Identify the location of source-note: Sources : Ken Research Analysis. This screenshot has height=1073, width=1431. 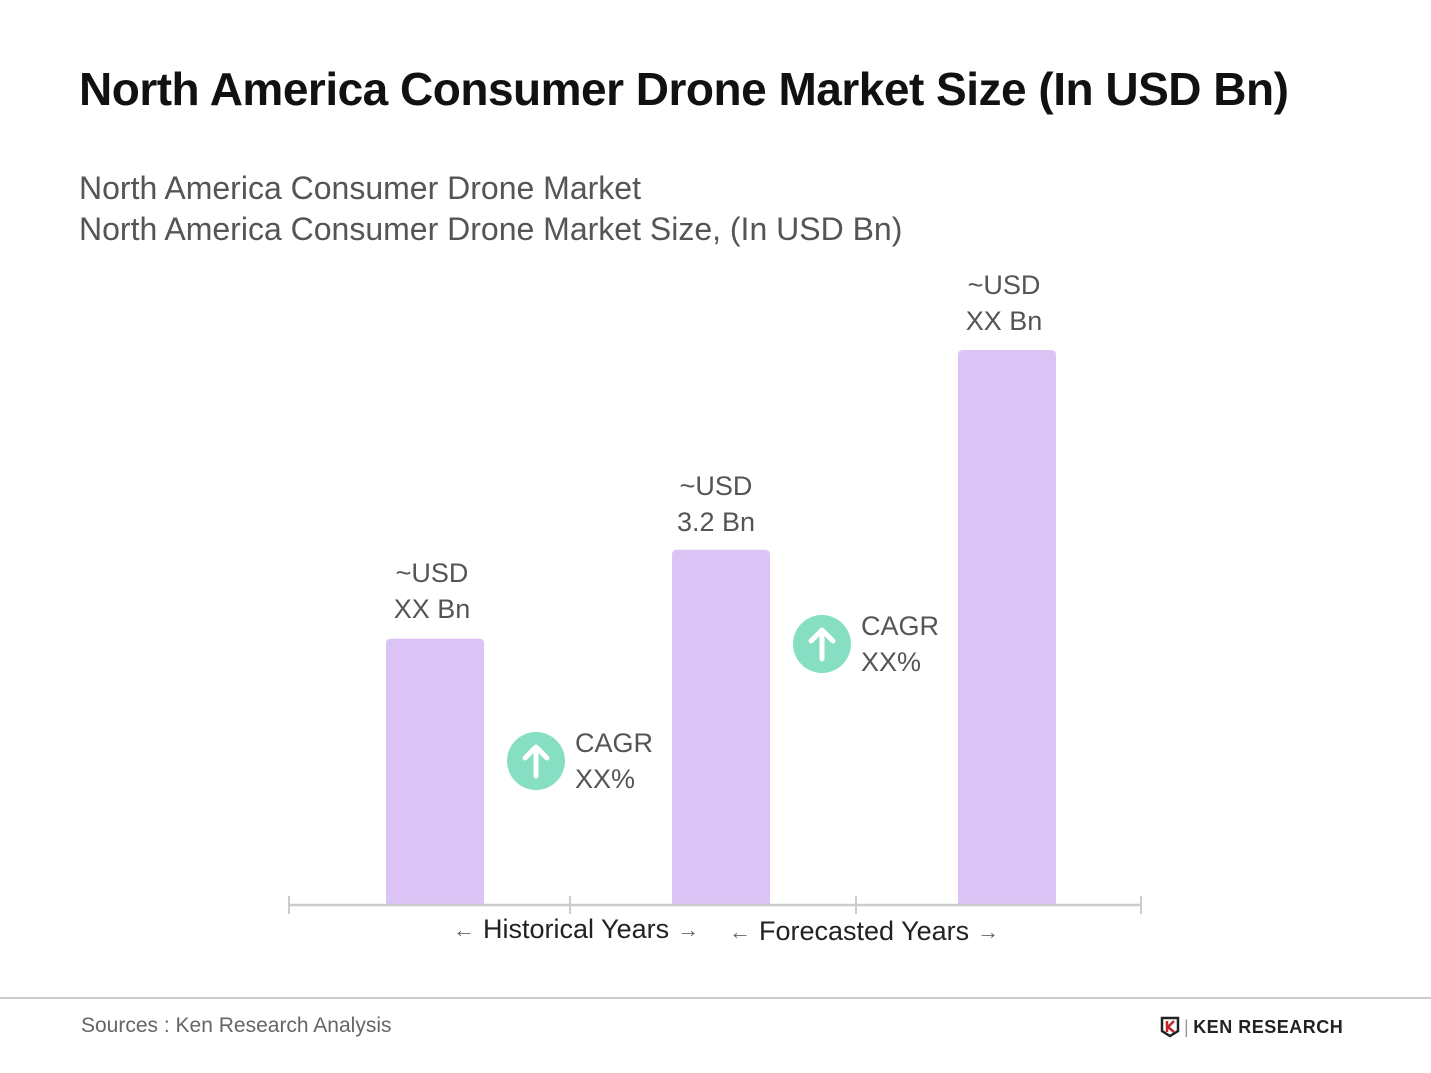
(236, 1025).